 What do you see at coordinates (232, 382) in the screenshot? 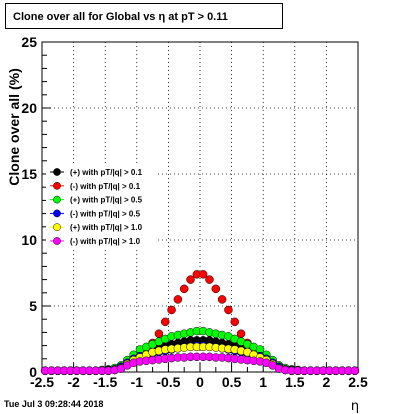
I see `x-tick-label: 0.5` at bounding box center [232, 382].